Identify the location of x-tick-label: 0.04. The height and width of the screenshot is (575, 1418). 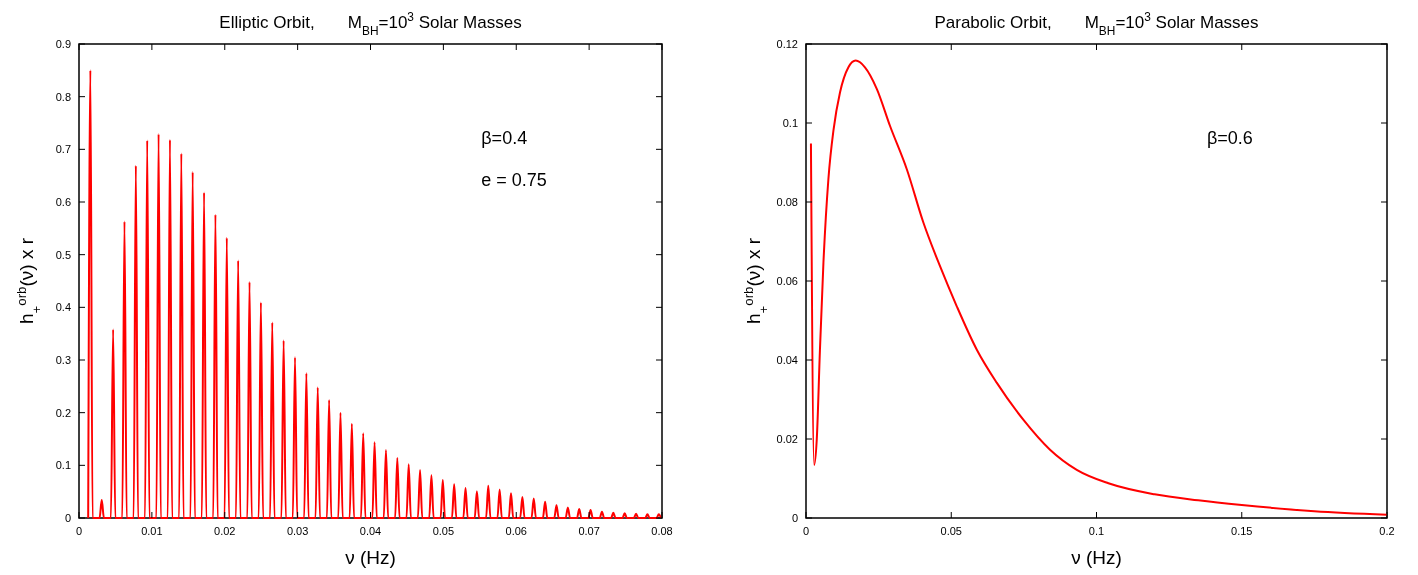
(370, 531).